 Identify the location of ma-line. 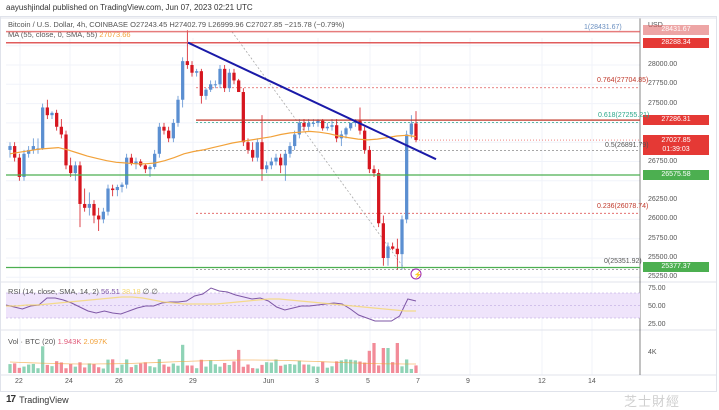
(213, 147).